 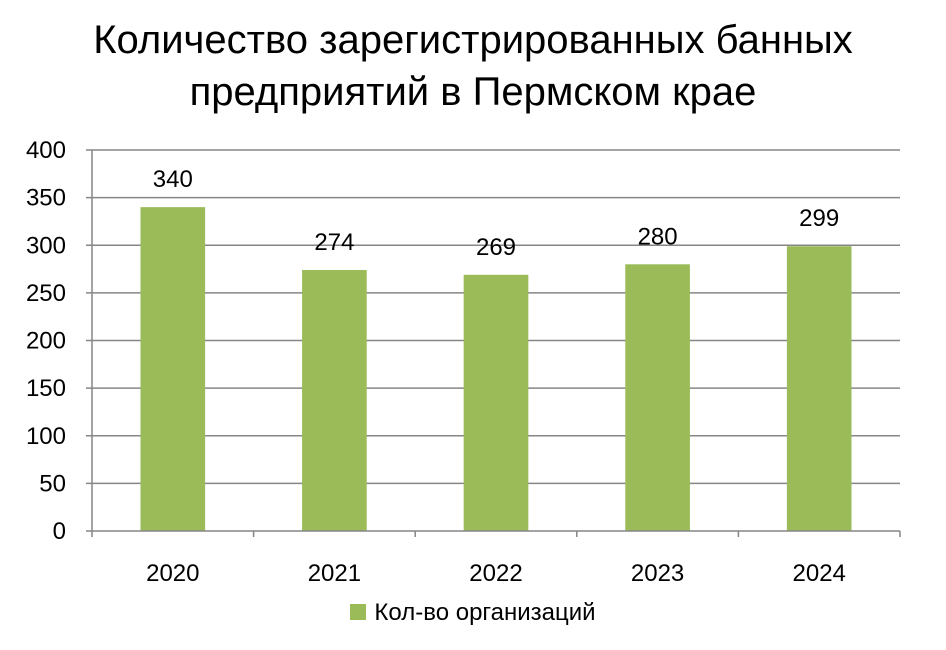 I want to click on y-tick-label: 400, so click(x=46, y=150).